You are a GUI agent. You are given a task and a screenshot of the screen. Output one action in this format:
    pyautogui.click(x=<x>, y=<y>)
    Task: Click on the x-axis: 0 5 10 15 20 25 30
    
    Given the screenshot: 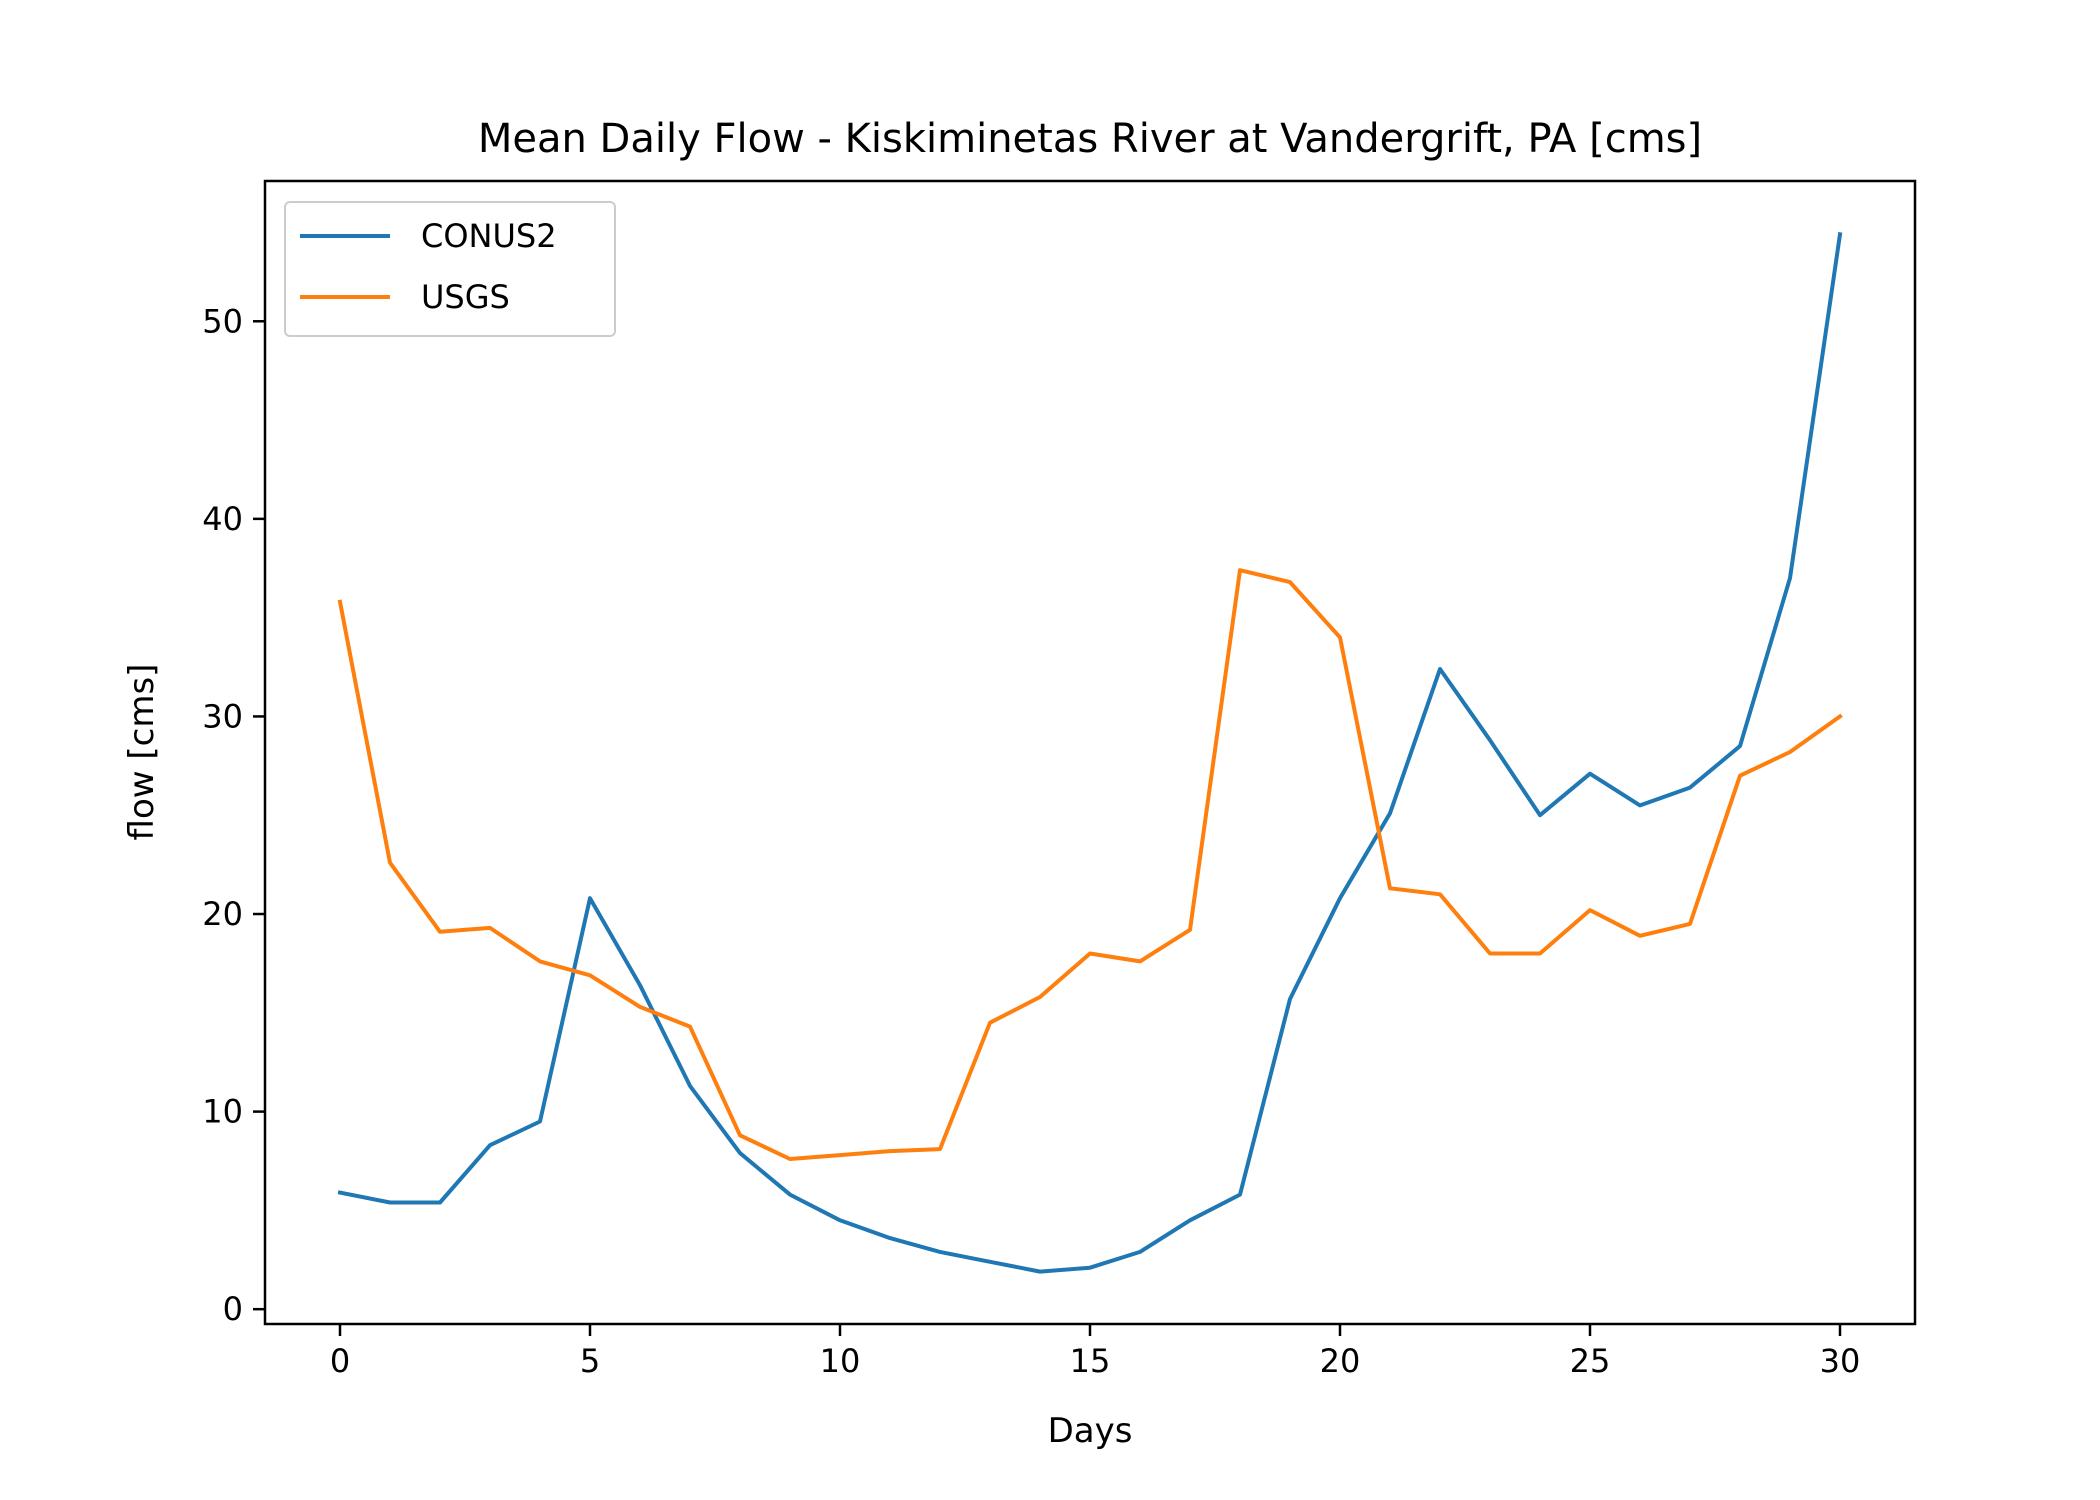 What is the action you would take?
    pyautogui.click(x=1095, y=1352)
    